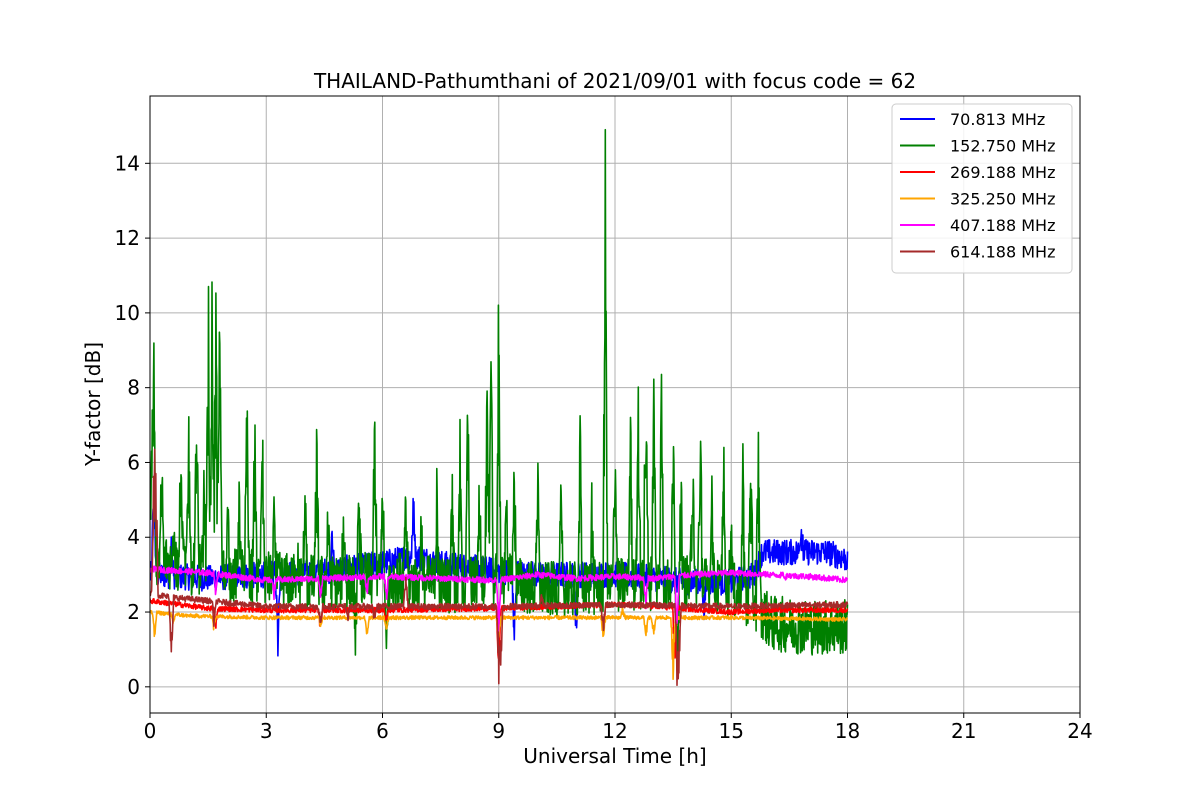 The width and height of the screenshot is (1200, 800). What do you see at coordinates (133, 388) in the screenshot?
I see `y-tick-label: 8` at bounding box center [133, 388].